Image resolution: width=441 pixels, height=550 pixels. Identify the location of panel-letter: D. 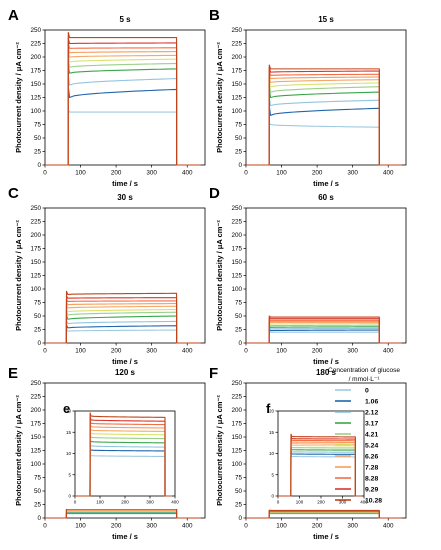
(214, 193).